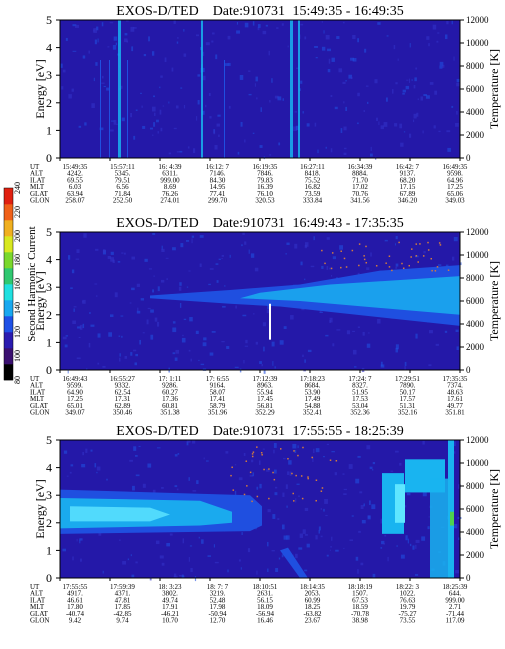  Describe the element at coordinates (360, 201) in the screenshot. I see `ephemeris-value: 341.56` at that location.